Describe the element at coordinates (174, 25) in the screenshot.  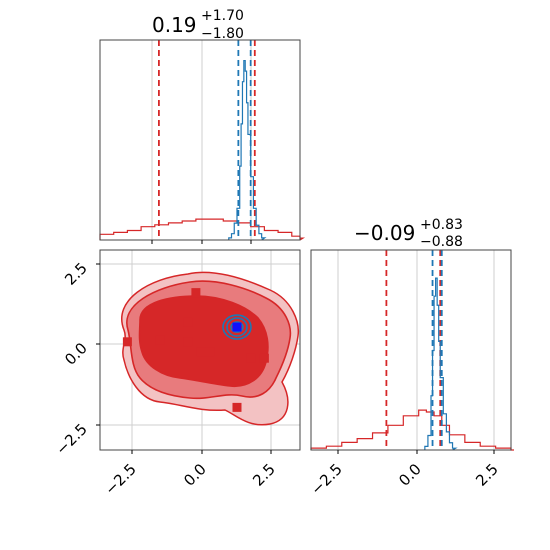
I see `title-x-value: 0.19` at that location.